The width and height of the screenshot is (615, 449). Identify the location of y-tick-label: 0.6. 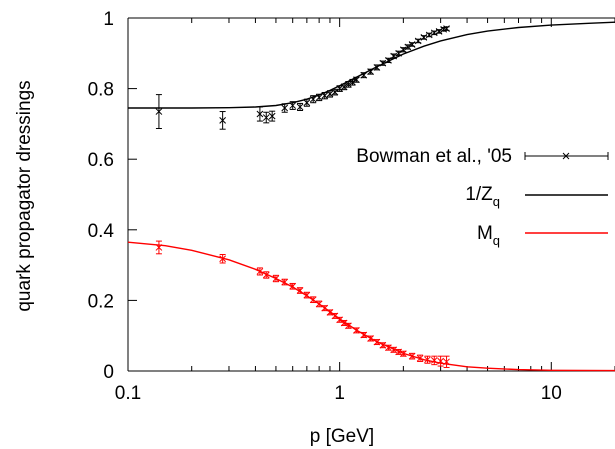
(101, 160).